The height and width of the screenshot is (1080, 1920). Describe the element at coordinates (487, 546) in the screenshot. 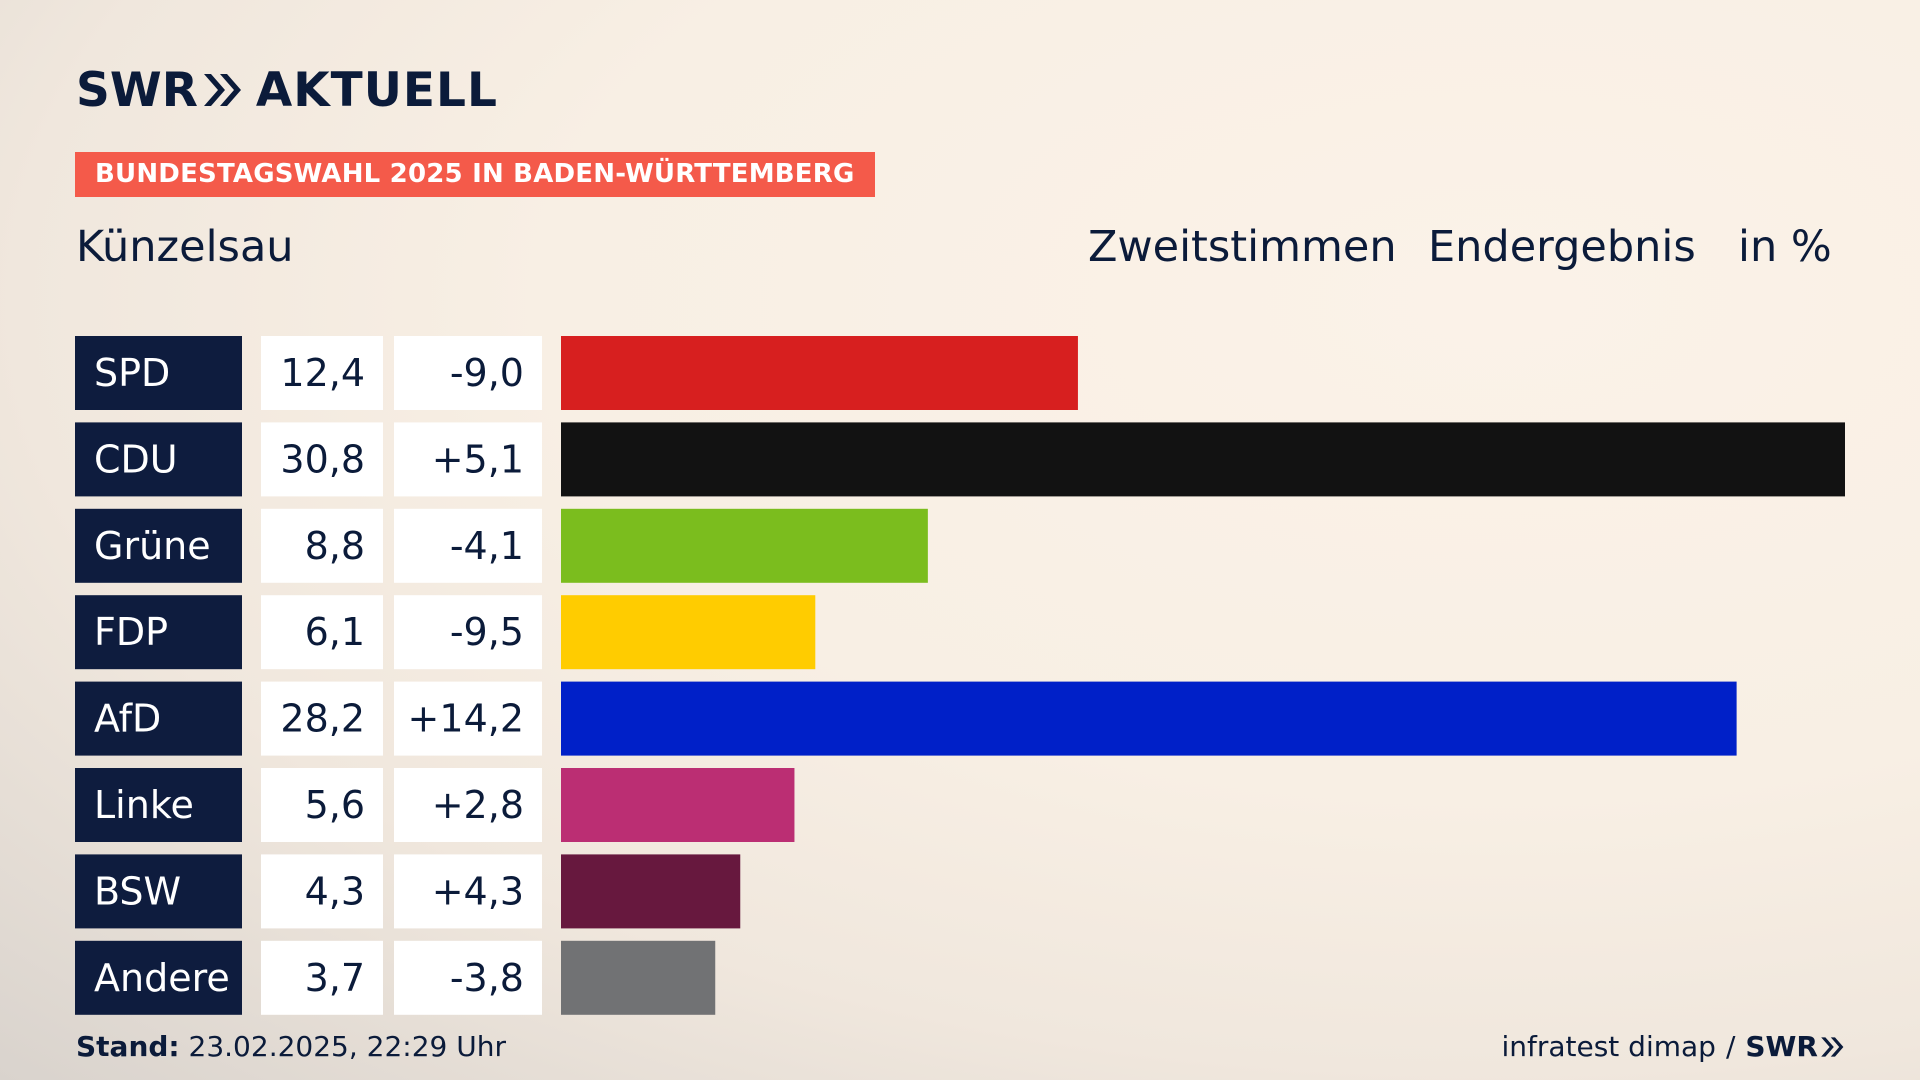

I see `change-value: -4,1` at that location.